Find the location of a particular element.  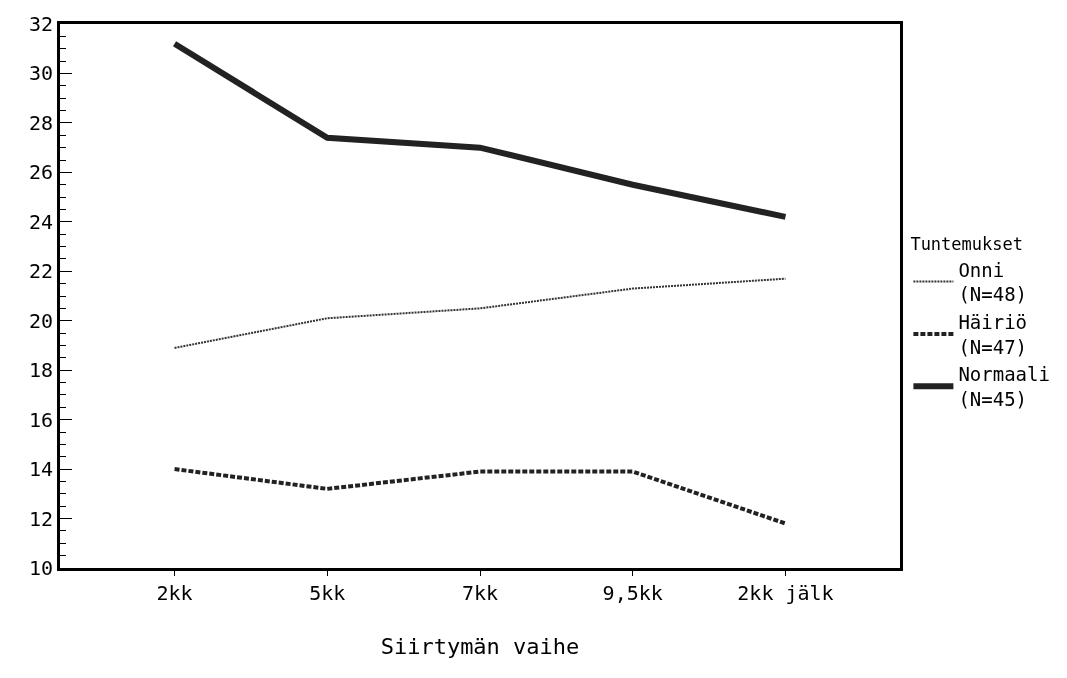

y-tick-label: 26 is located at coordinates (40, 172).